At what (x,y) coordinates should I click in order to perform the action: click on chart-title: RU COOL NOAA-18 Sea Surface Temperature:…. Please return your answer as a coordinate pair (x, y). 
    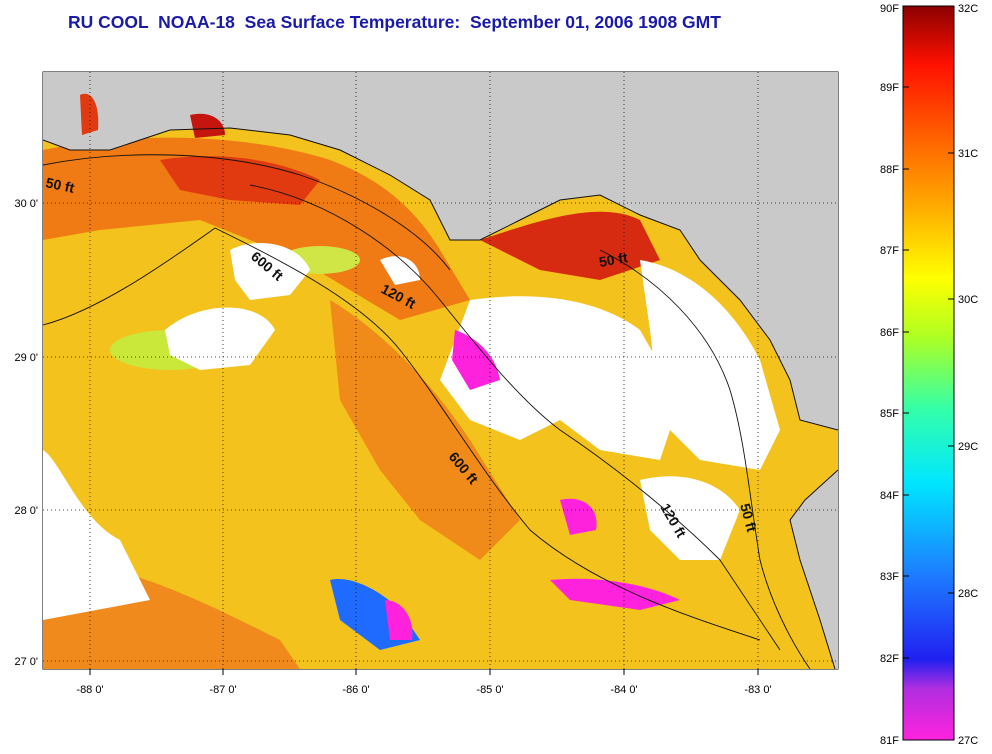
    Looking at the image, I should click on (394, 22).